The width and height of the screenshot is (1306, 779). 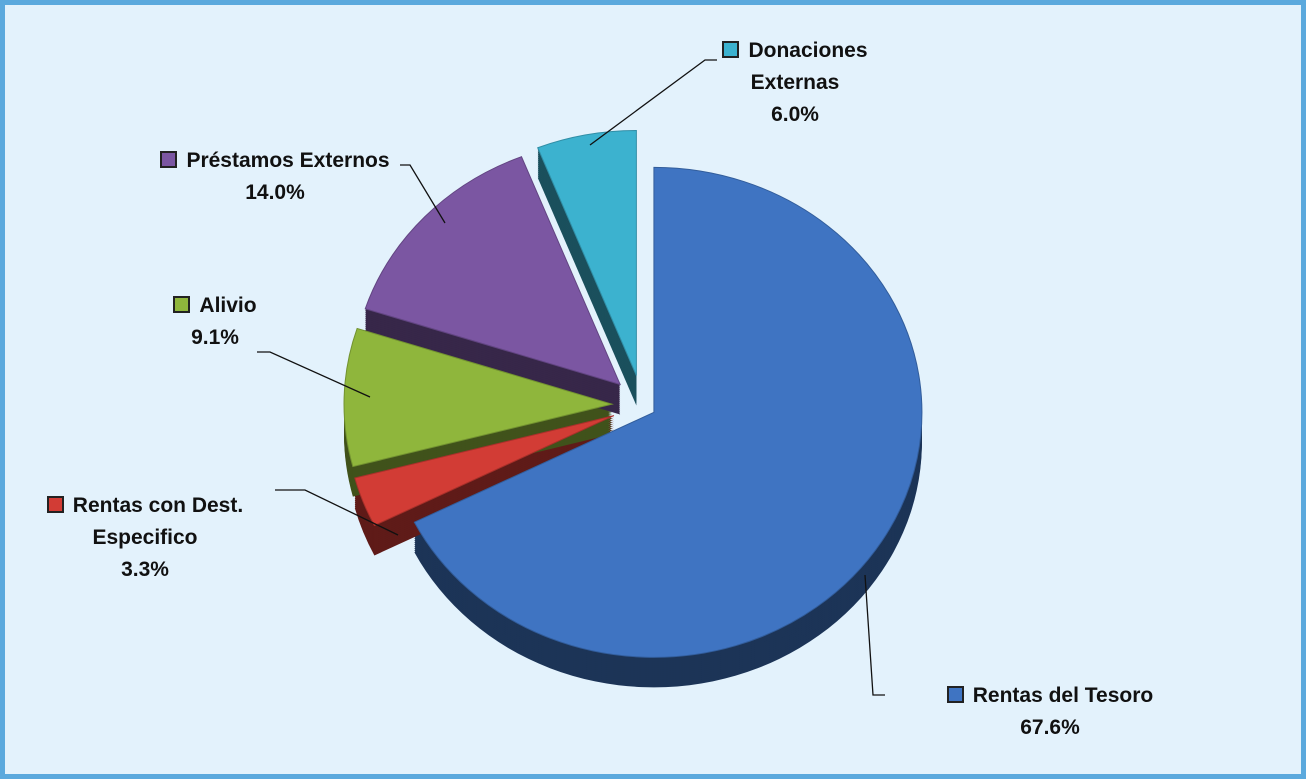 I want to click on category-label: Préstamos Externos, so click(x=288, y=160).